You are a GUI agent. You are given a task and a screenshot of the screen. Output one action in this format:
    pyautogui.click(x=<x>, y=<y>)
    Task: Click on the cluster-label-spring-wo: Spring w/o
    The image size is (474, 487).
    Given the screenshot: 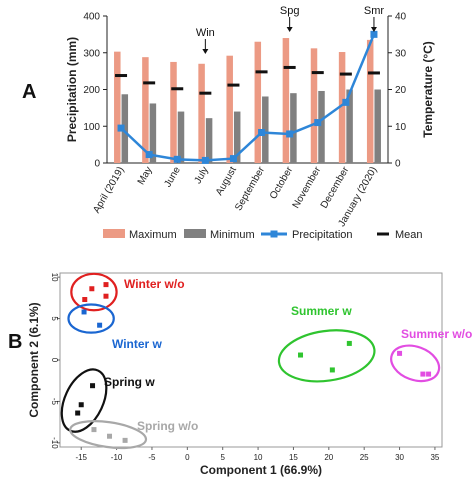 What is the action you would take?
    pyautogui.click(x=167, y=426)
    